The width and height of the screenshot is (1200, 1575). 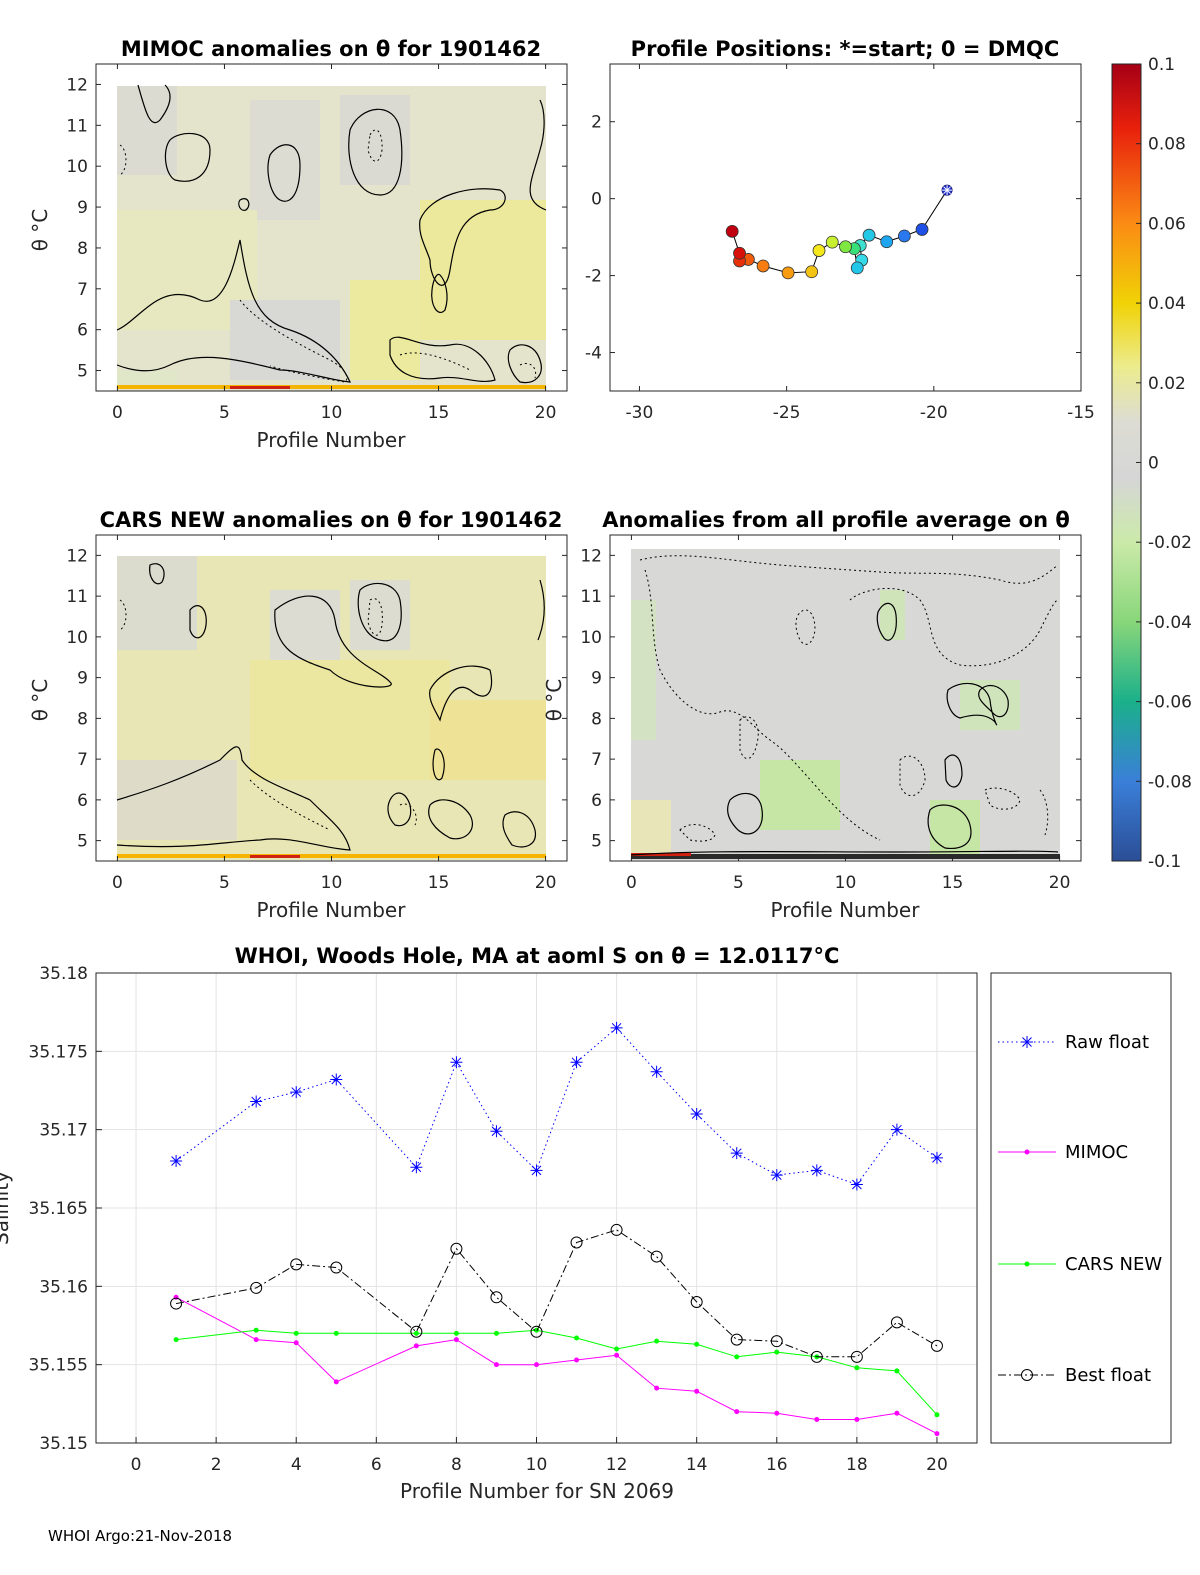 What do you see at coordinates (82, 372) in the screenshot?
I see `y-tick-label: 5` at bounding box center [82, 372].